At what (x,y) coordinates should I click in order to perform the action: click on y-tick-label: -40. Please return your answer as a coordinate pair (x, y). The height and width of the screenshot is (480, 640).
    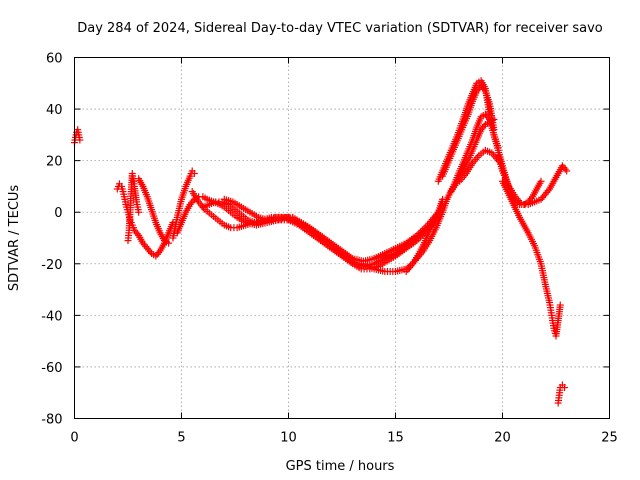
    Looking at the image, I should click on (51, 316).